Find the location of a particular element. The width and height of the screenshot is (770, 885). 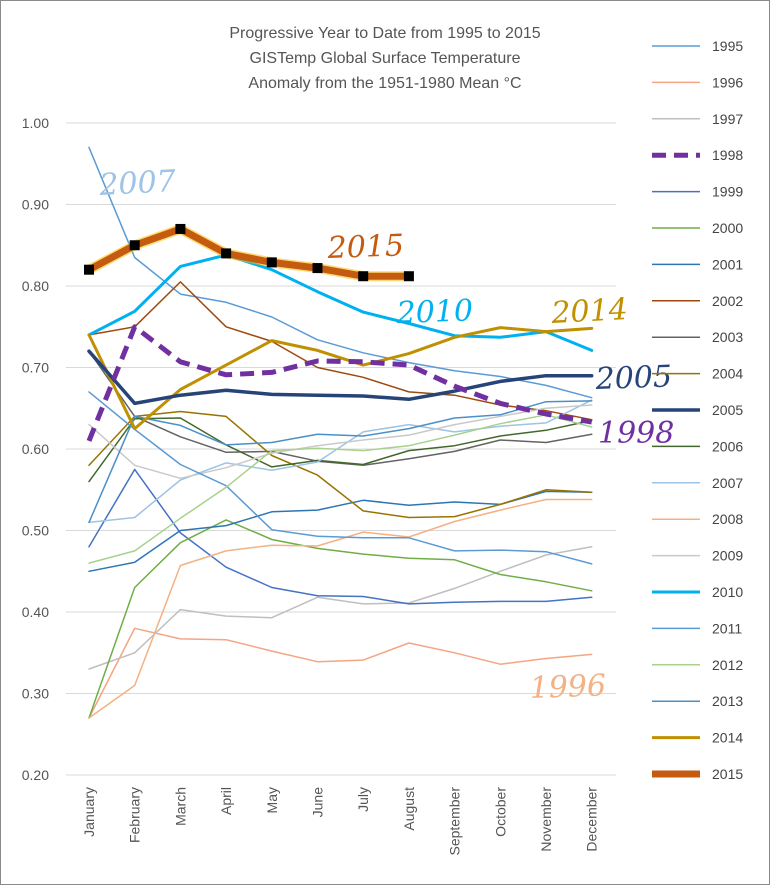

legend-label-1999: 1999 is located at coordinates (727, 192).